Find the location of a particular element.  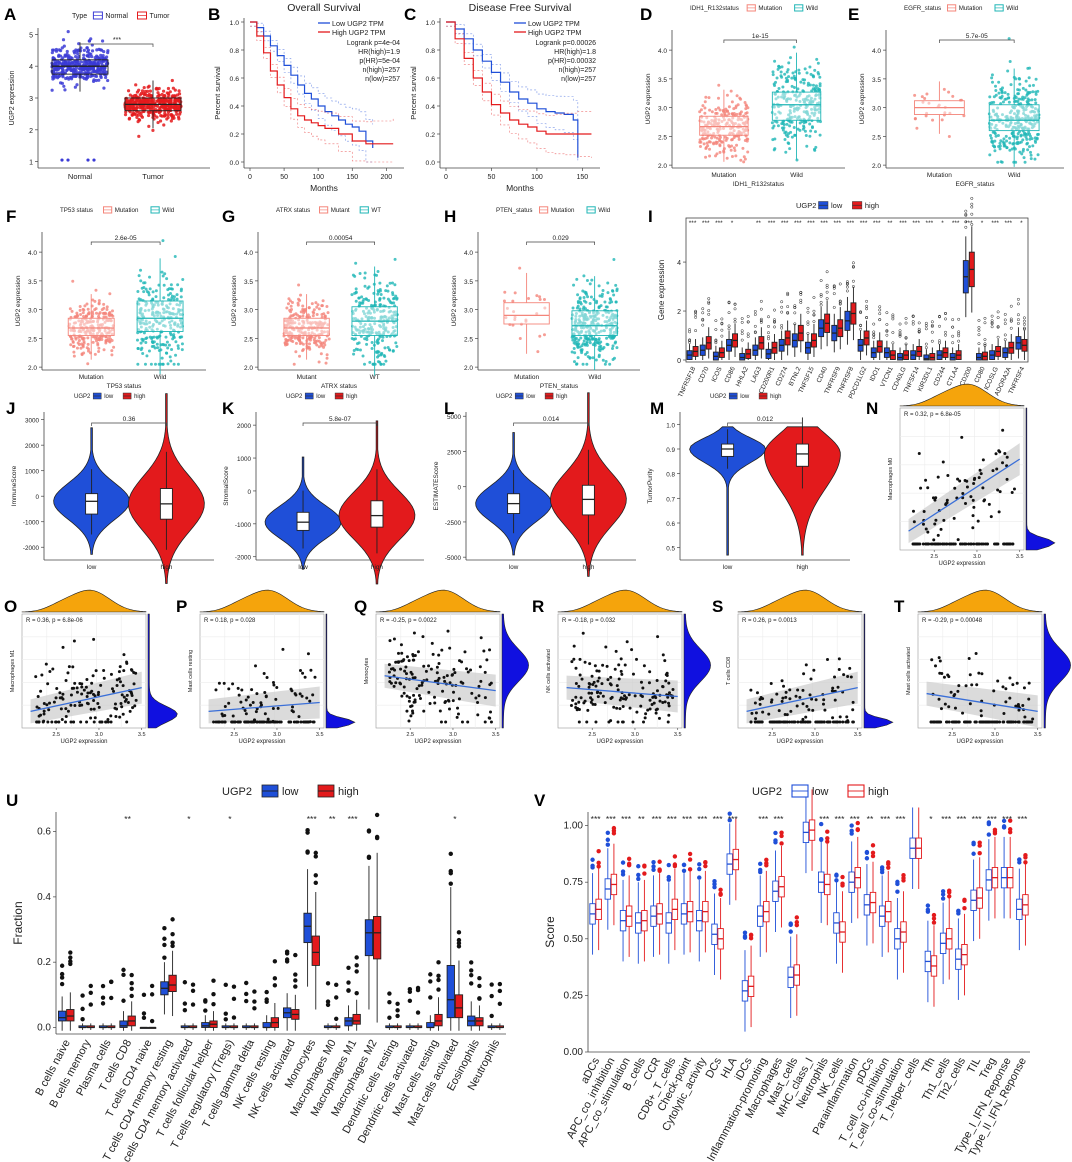

gene-box-low is located at coordinates (702, 348).